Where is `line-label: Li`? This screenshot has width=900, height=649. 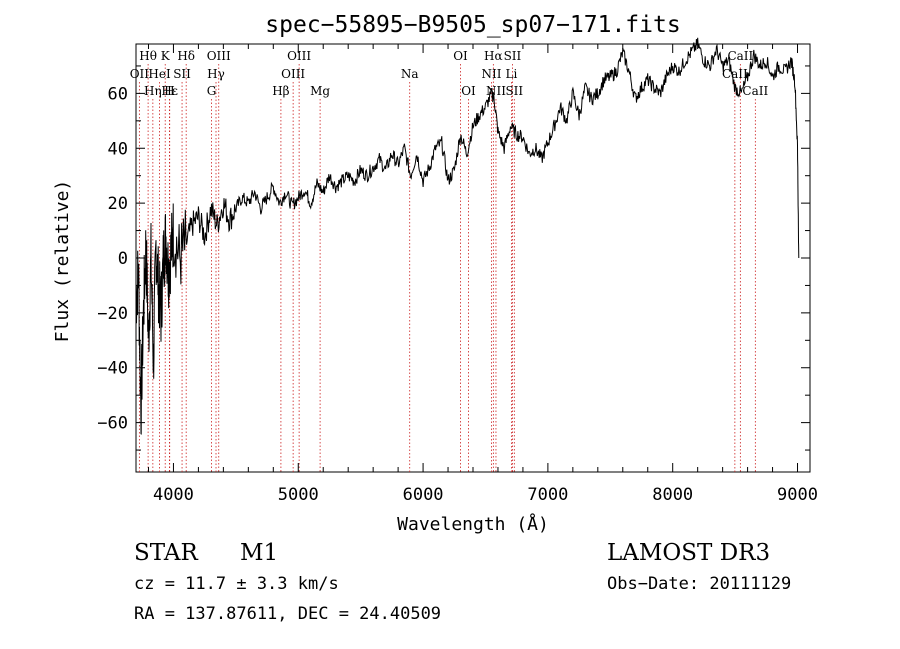
line-label: Li is located at coordinates (512, 74).